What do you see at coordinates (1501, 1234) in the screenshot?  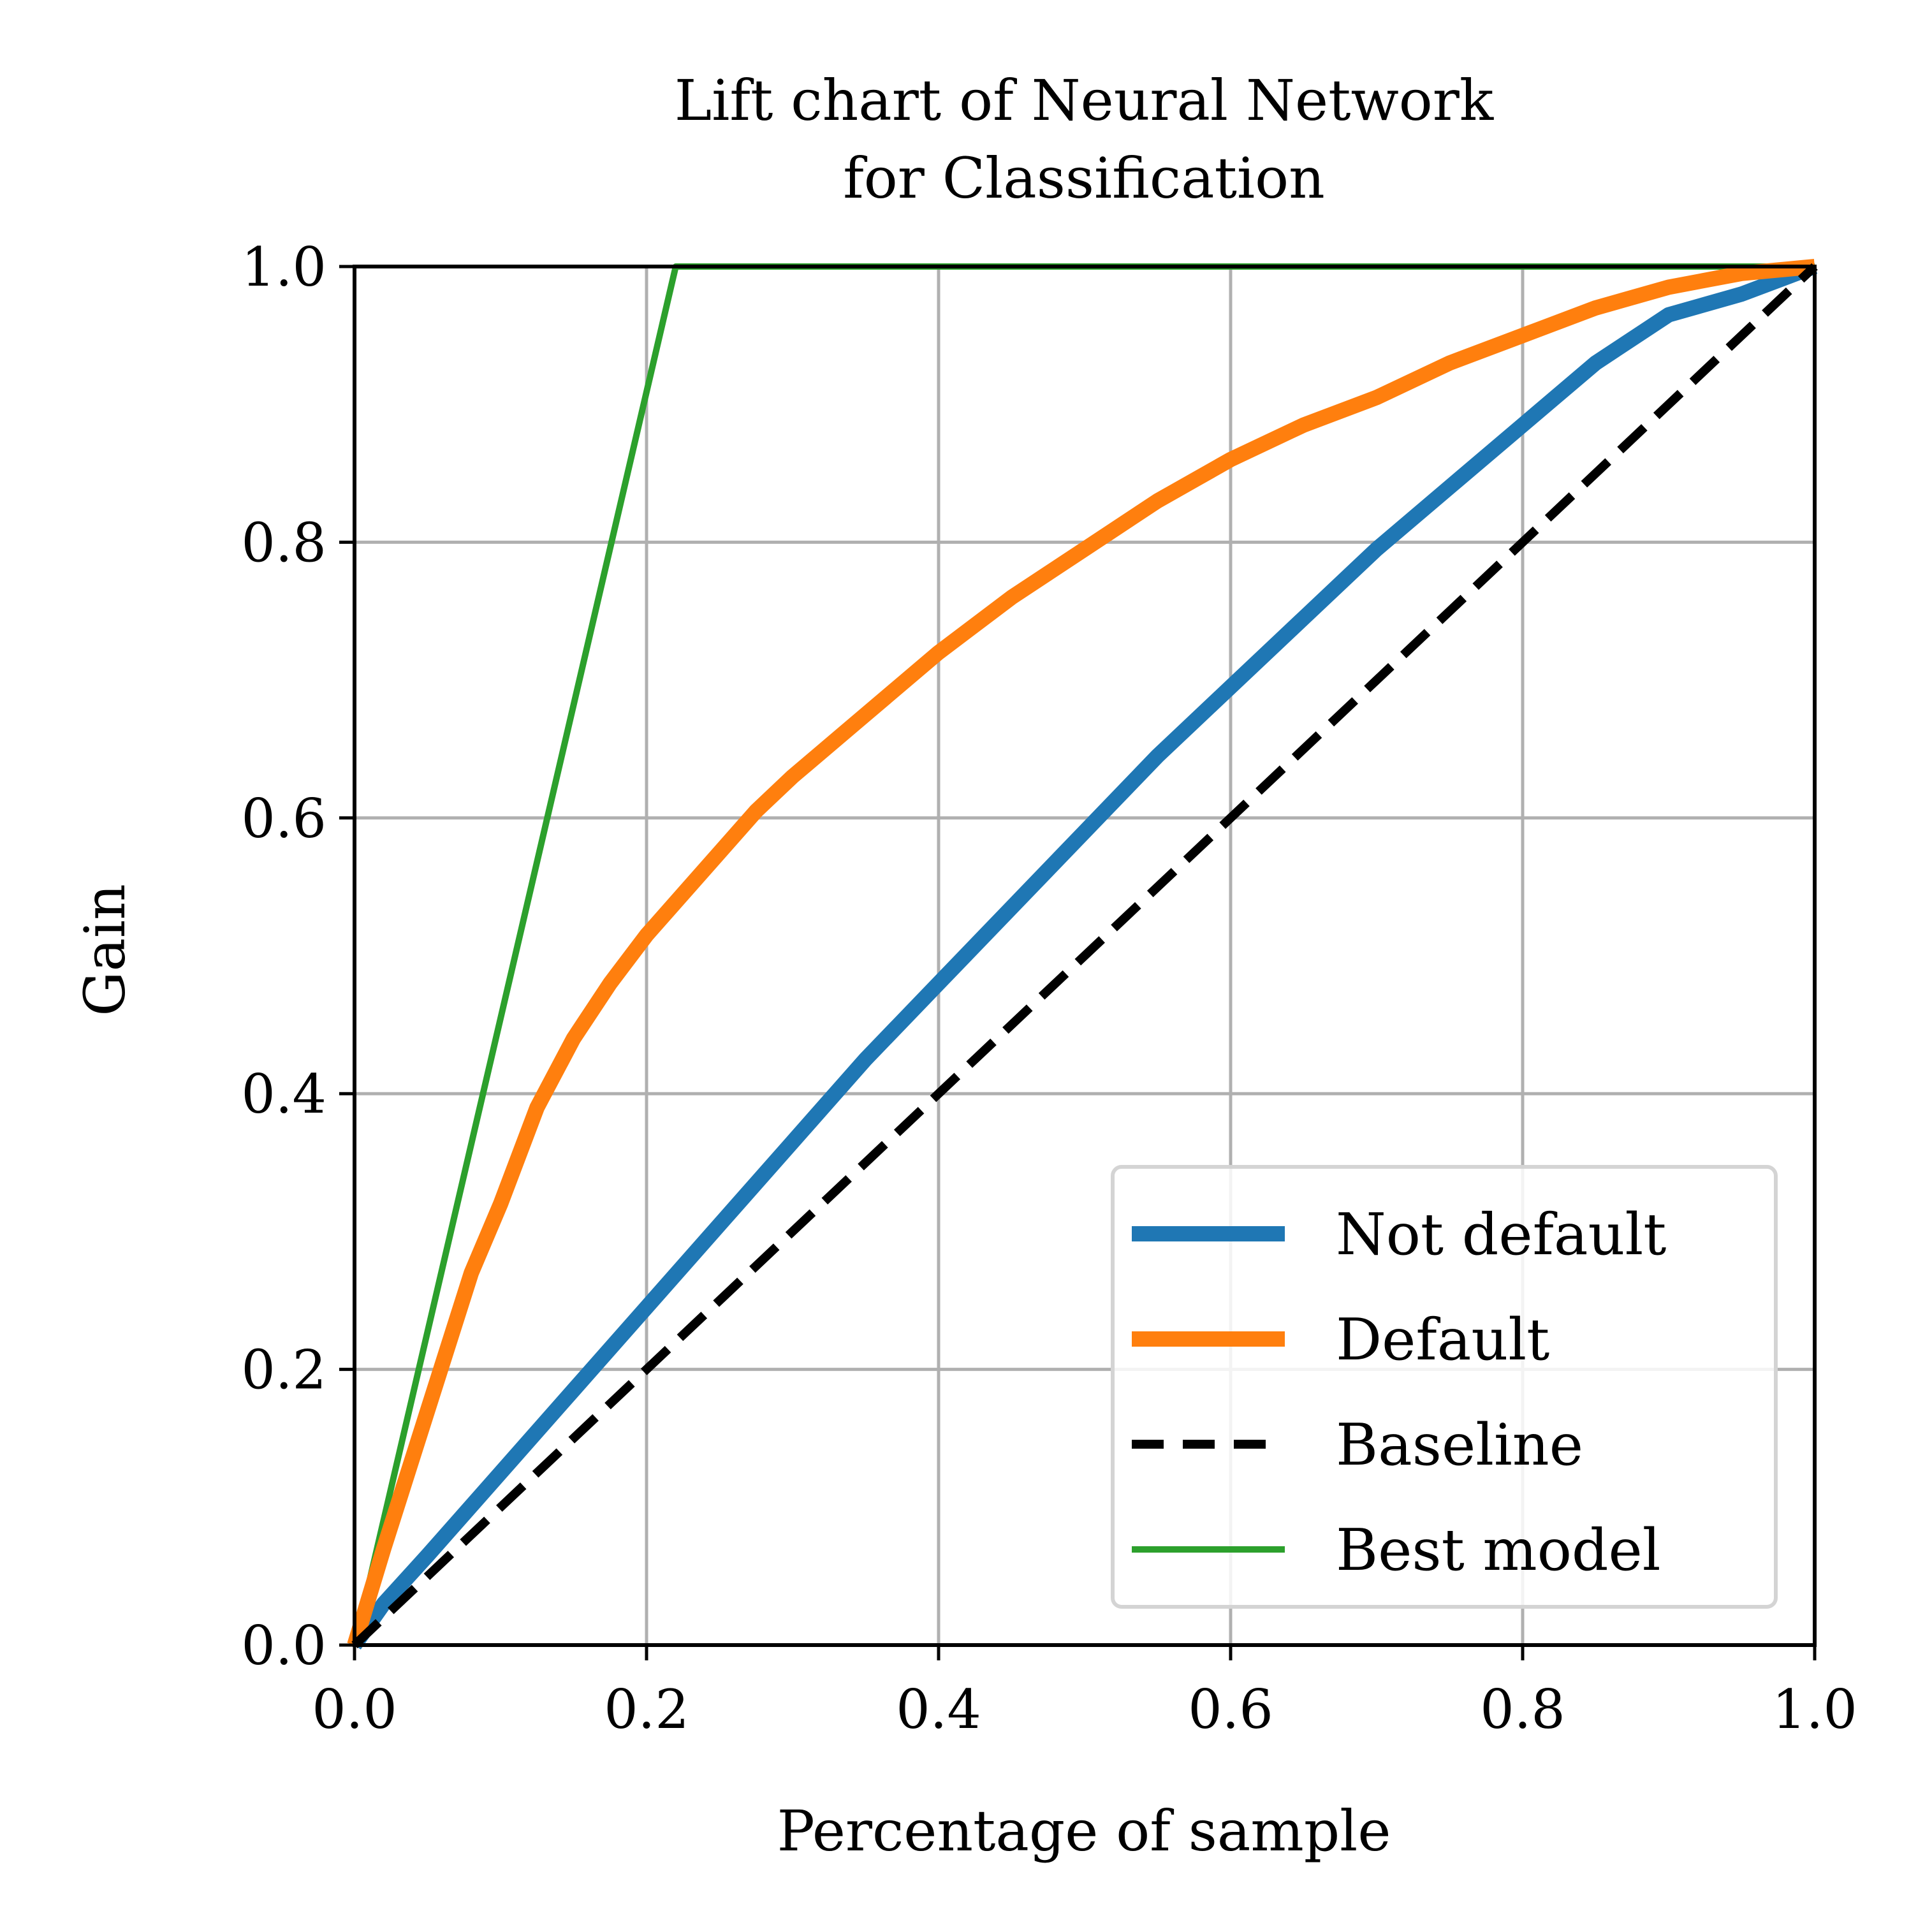 I see `legend-label-not-default: Not default` at bounding box center [1501, 1234].